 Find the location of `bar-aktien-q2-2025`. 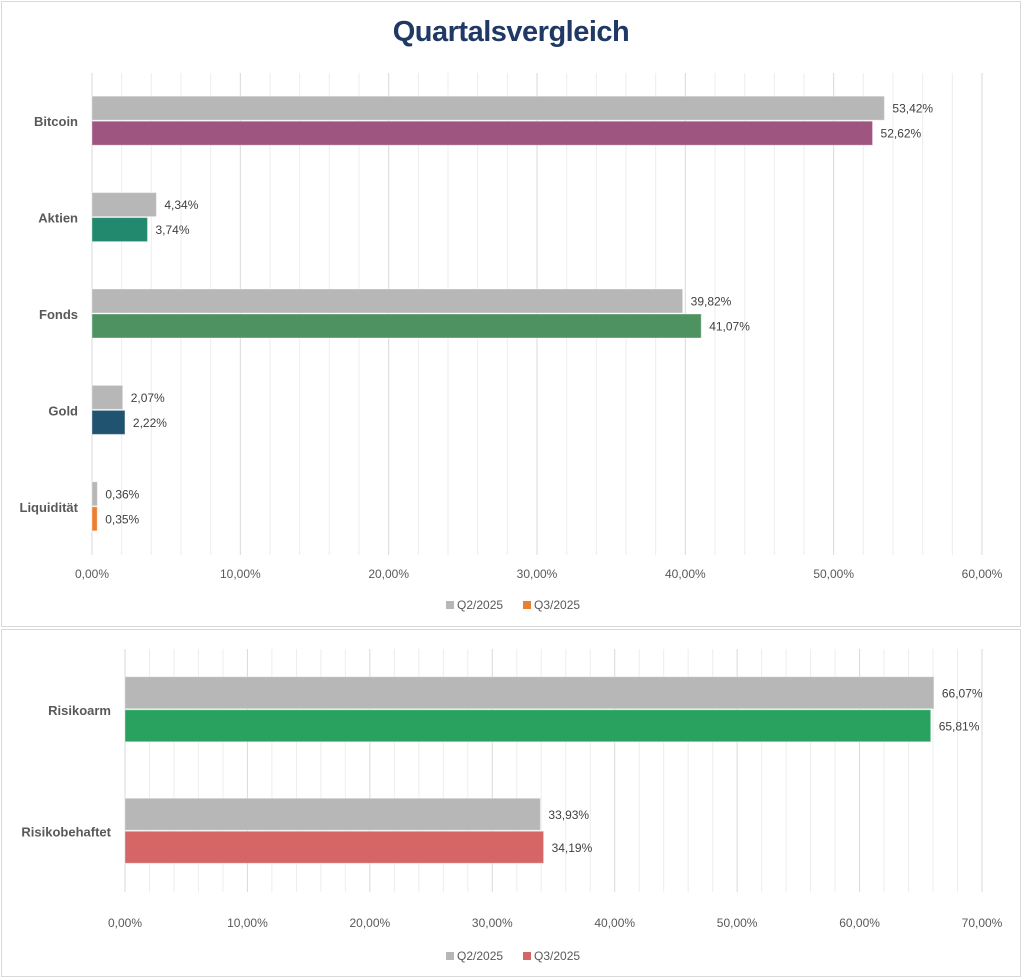

bar-aktien-q2-2025 is located at coordinates (124, 205).